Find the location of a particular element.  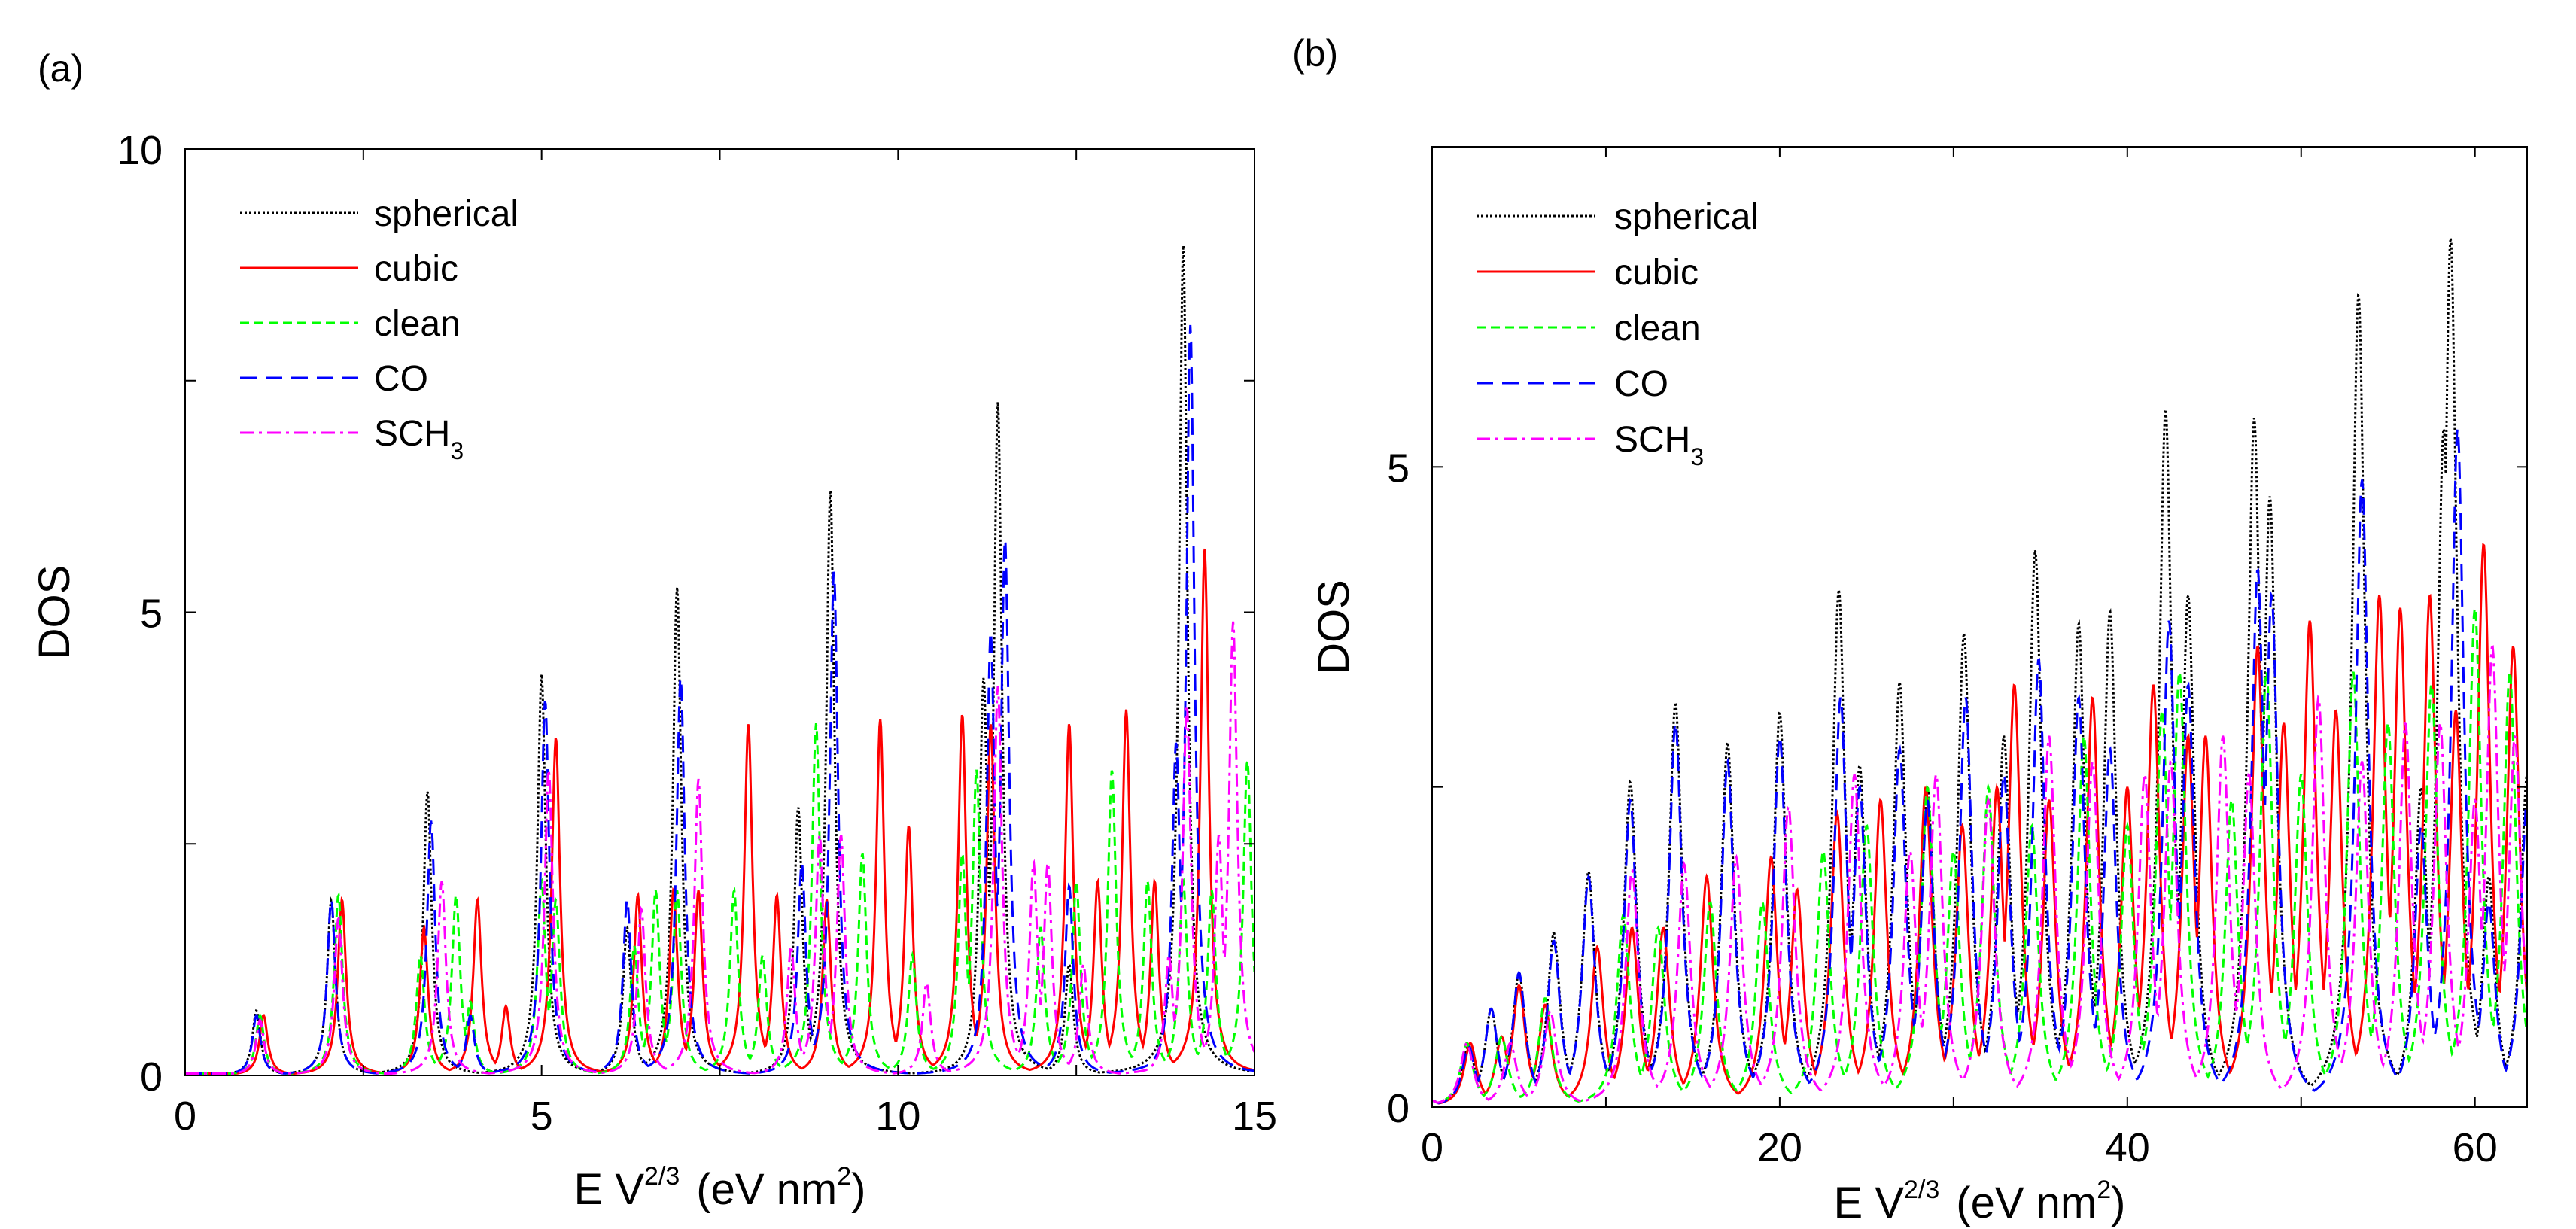

panel-label: (a) is located at coordinates (61, 69).